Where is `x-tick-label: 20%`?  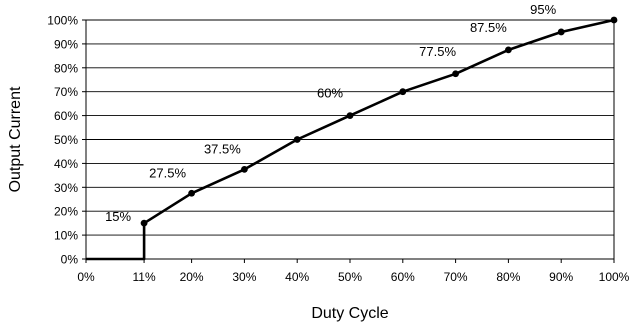
x-tick-label: 20% is located at coordinates (192, 277).